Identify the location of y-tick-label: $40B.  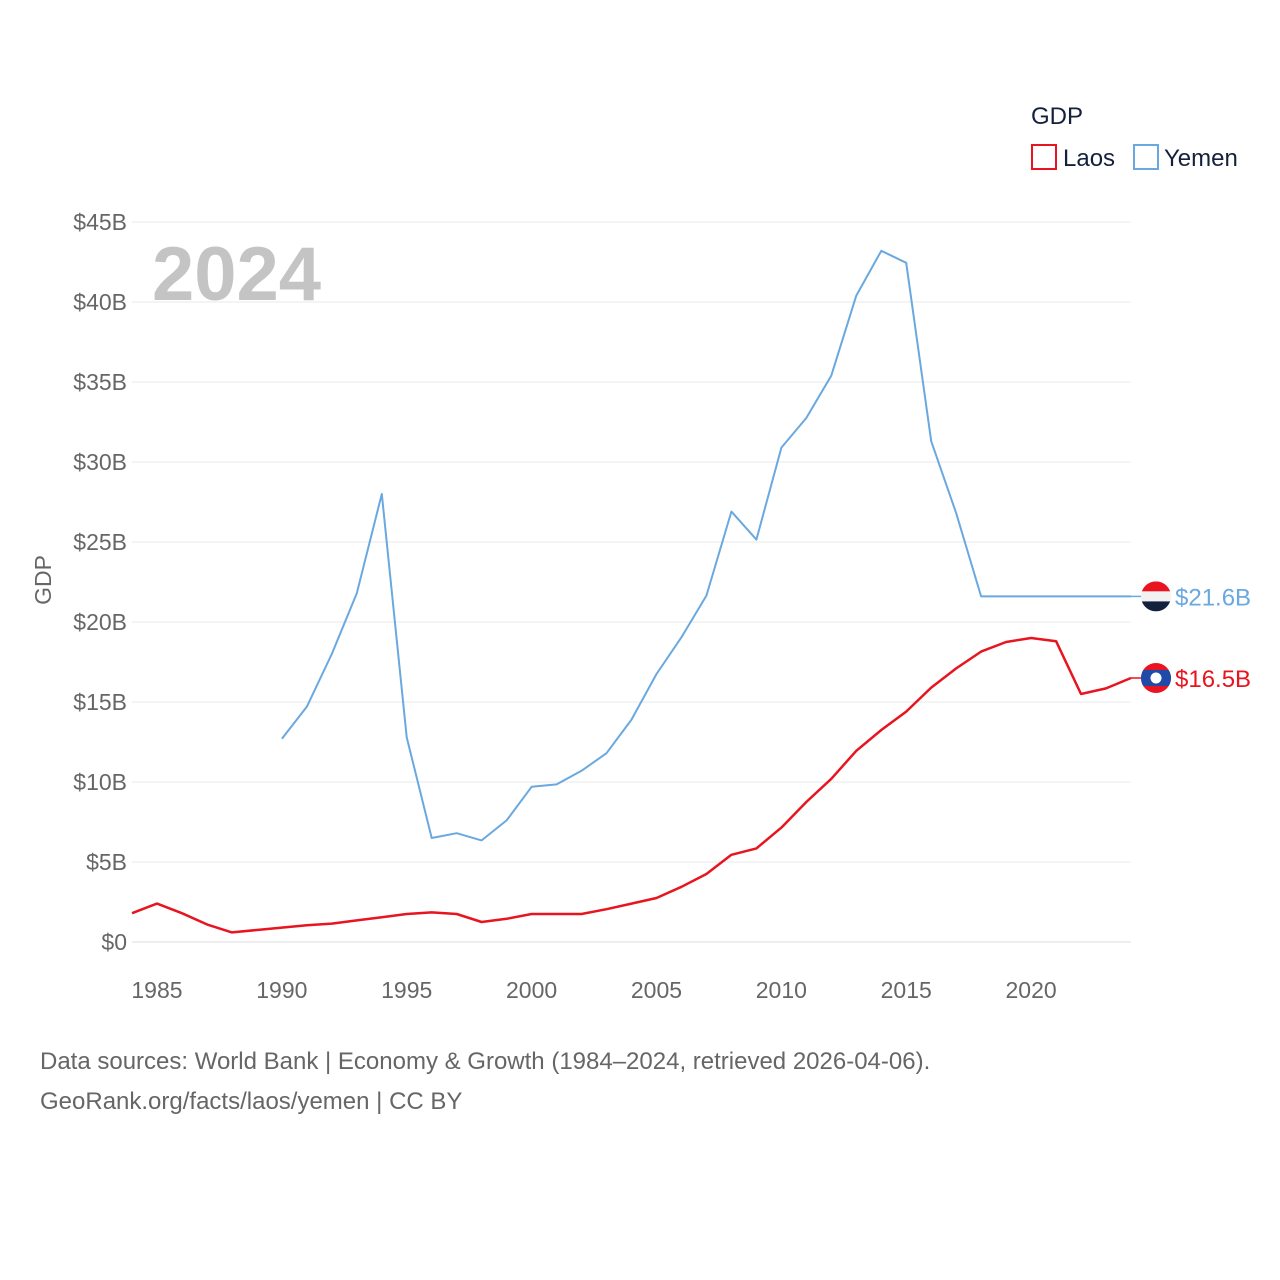
(100, 302).